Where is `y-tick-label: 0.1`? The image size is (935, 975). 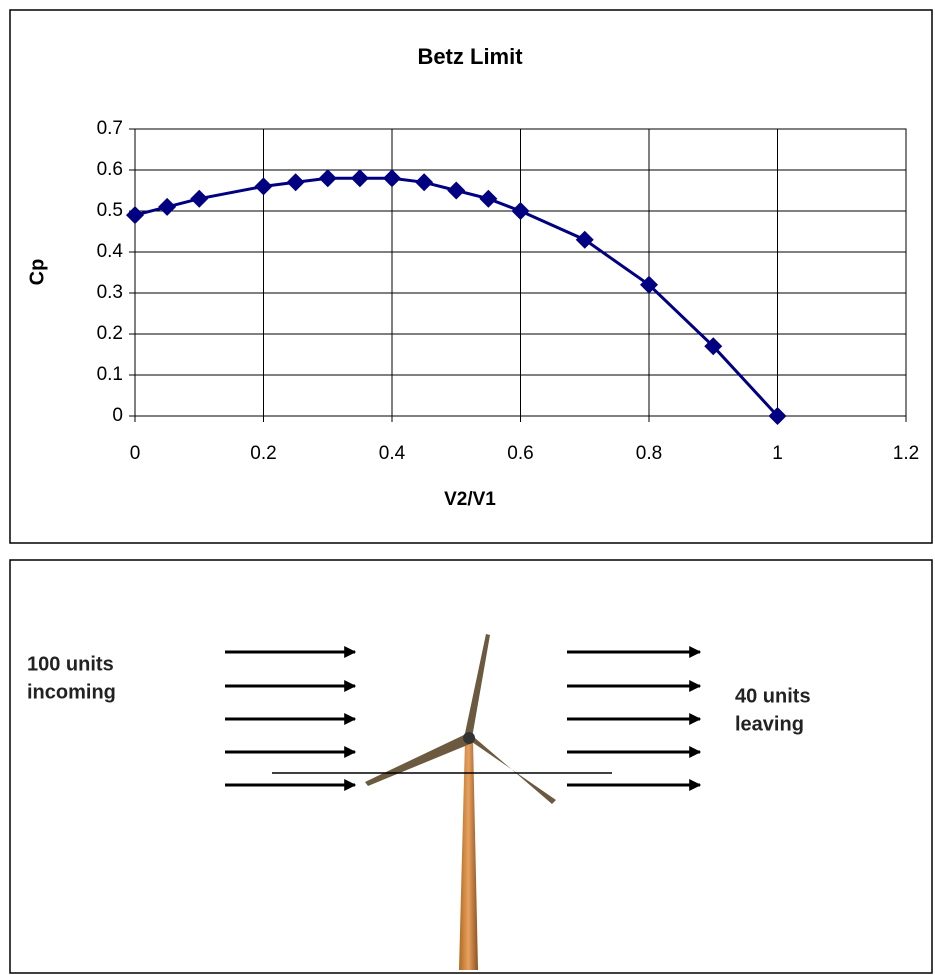 y-tick-label: 0.1 is located at coordinates (110, 374).